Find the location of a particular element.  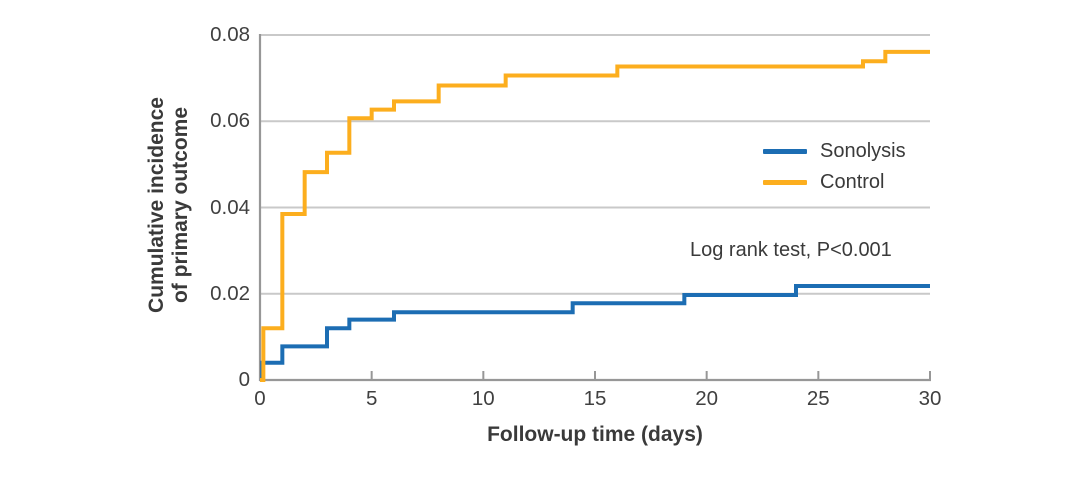

sonolysis-line-swatch is located at coordinates (785, 151).